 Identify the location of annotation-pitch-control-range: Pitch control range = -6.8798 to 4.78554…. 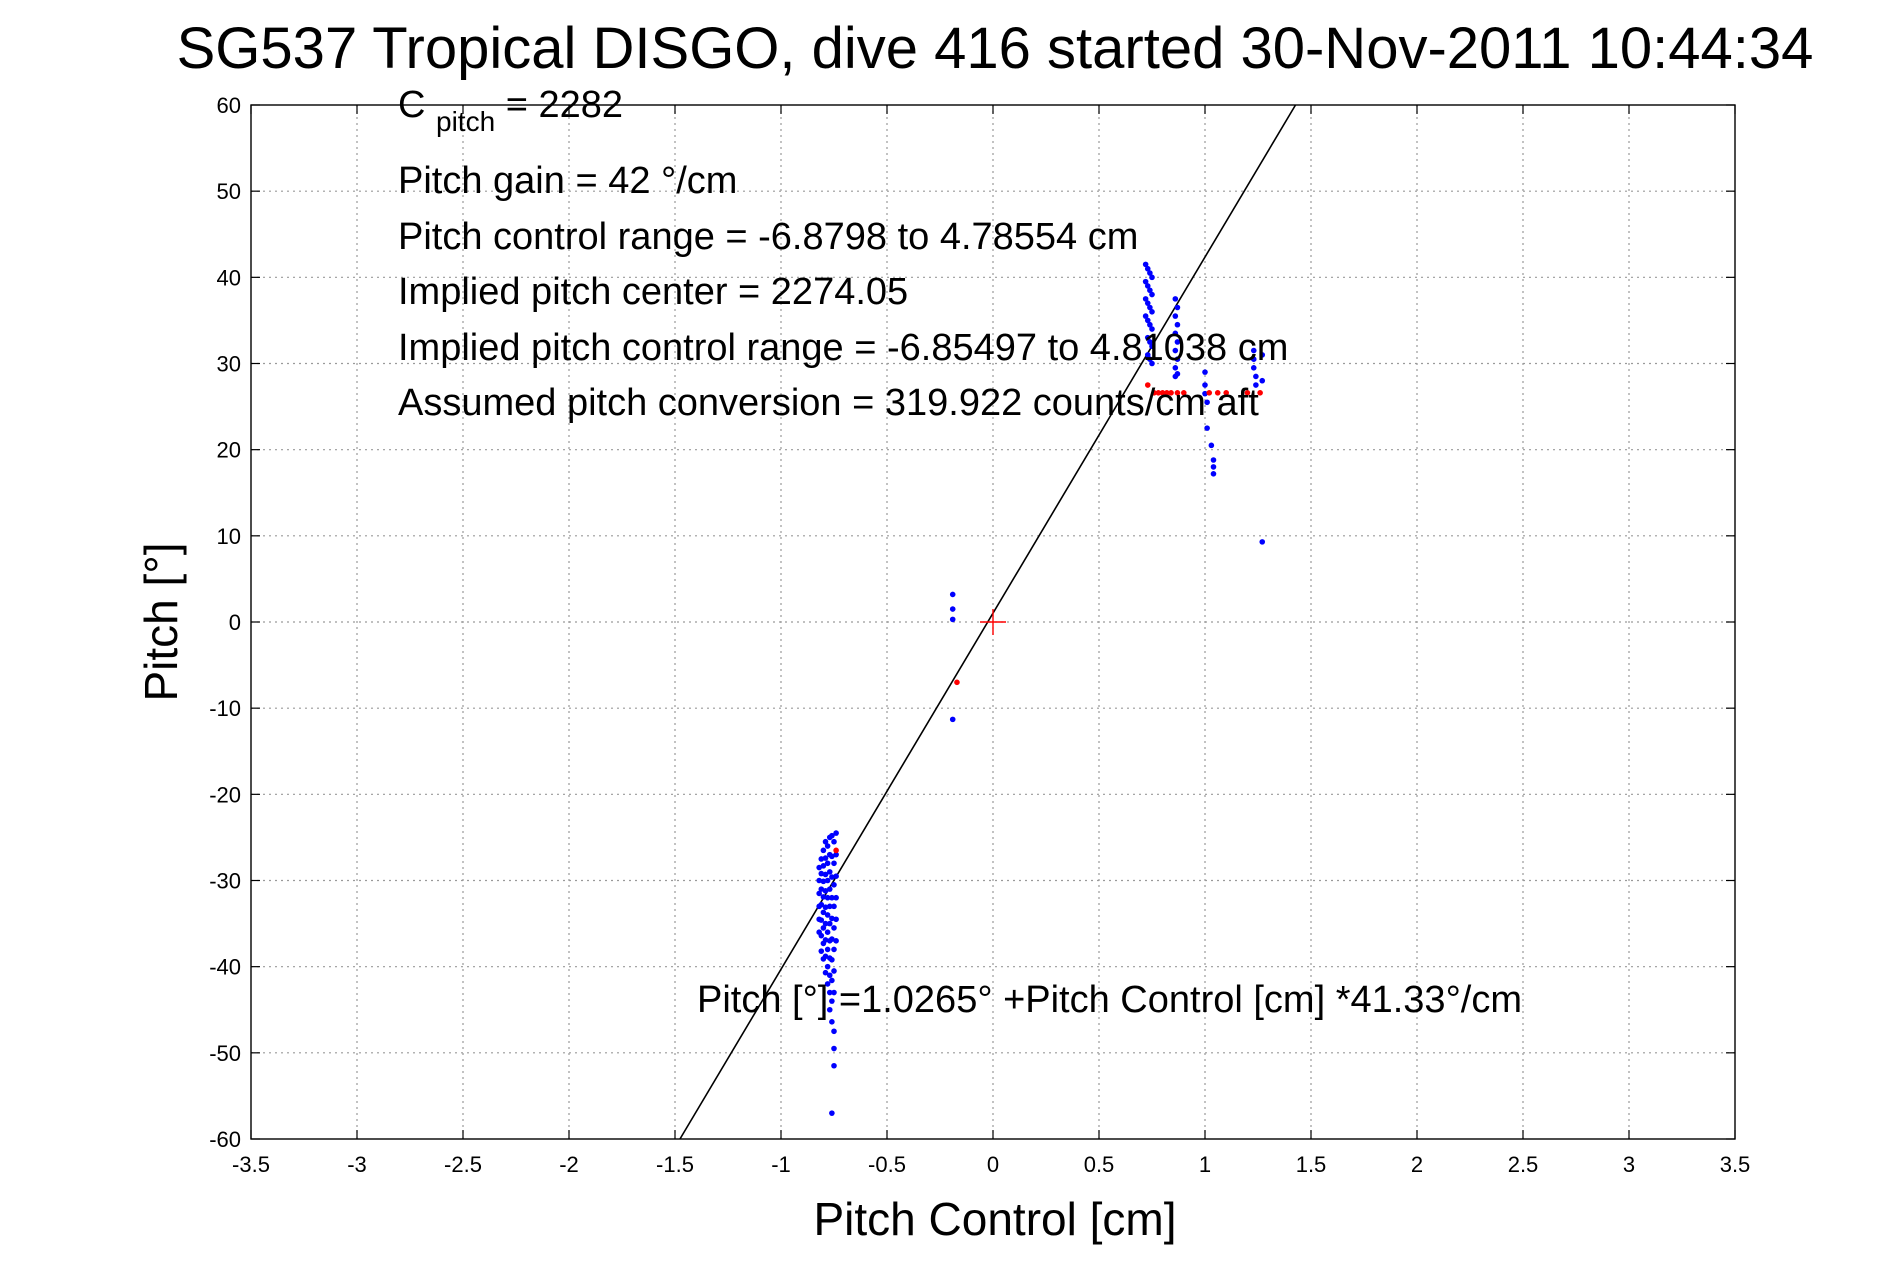
(768, 237).